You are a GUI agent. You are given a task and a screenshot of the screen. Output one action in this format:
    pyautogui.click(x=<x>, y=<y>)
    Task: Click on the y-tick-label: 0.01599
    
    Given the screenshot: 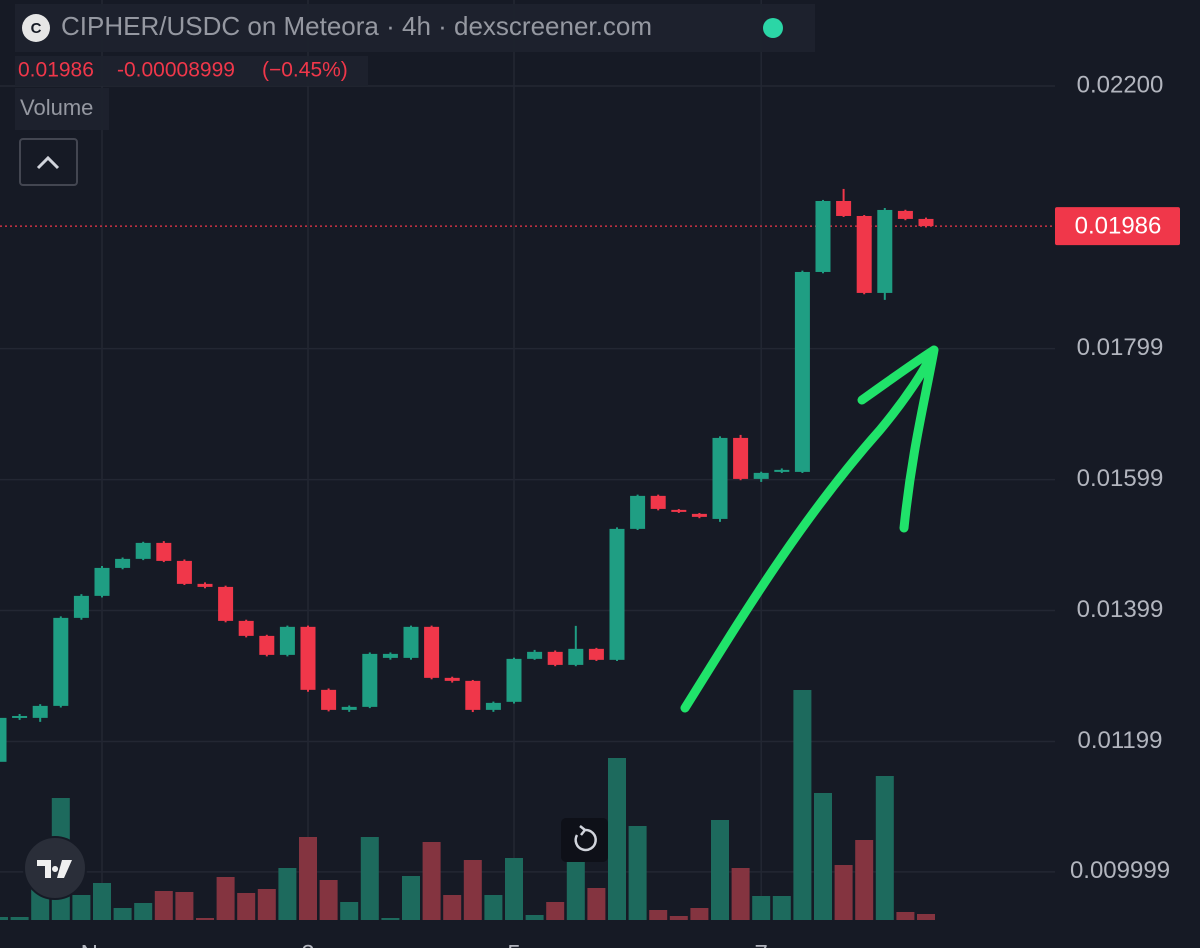 What is the action you would take?
    pyautogui.click(x=1120, y=478)
    